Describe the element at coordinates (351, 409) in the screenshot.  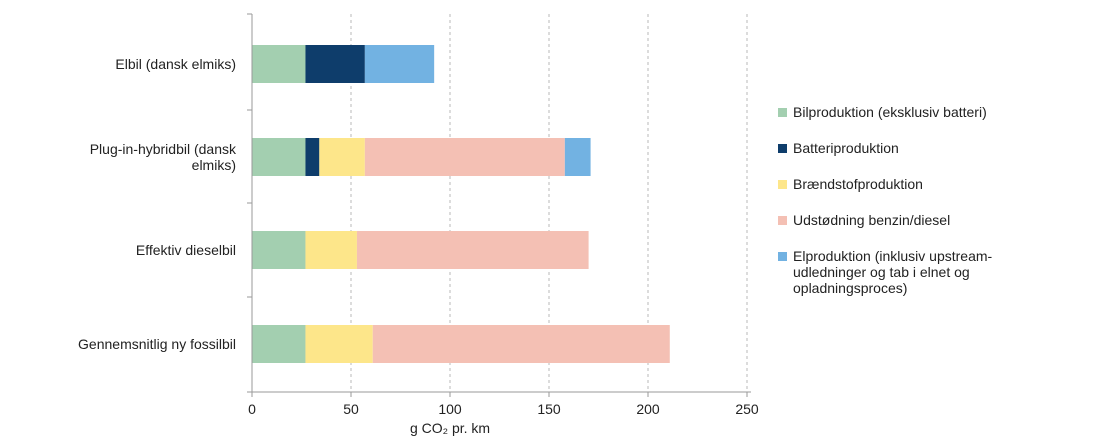
I see `x-tick-label: 50` at that location.